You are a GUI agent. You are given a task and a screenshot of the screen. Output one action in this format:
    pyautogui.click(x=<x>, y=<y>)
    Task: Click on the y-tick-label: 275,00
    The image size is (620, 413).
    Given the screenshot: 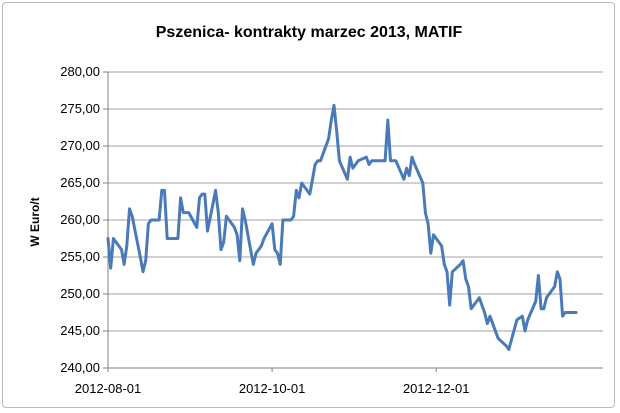 What is the action you would take?
    pyautogui.click(x=80, y=108)
    